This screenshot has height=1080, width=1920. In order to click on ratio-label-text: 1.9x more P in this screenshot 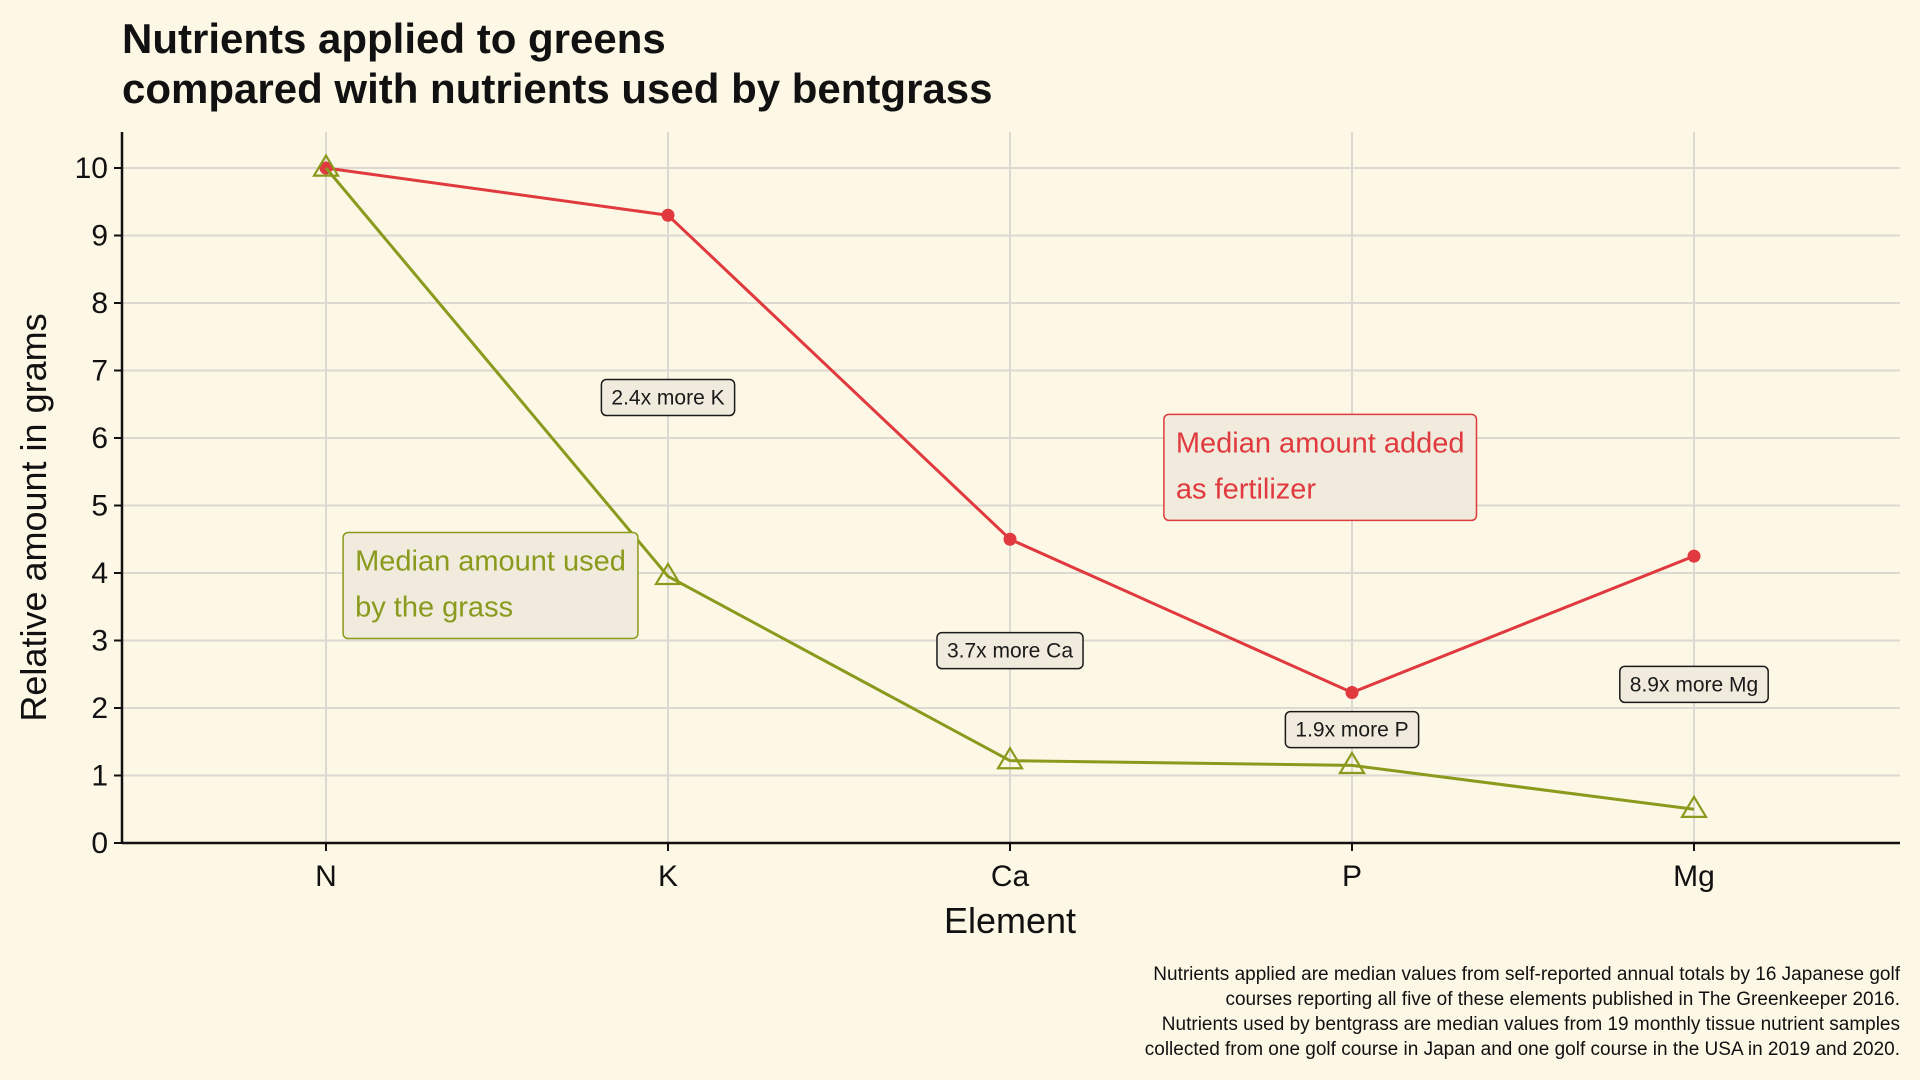, I will do `click(1351, 730)`.